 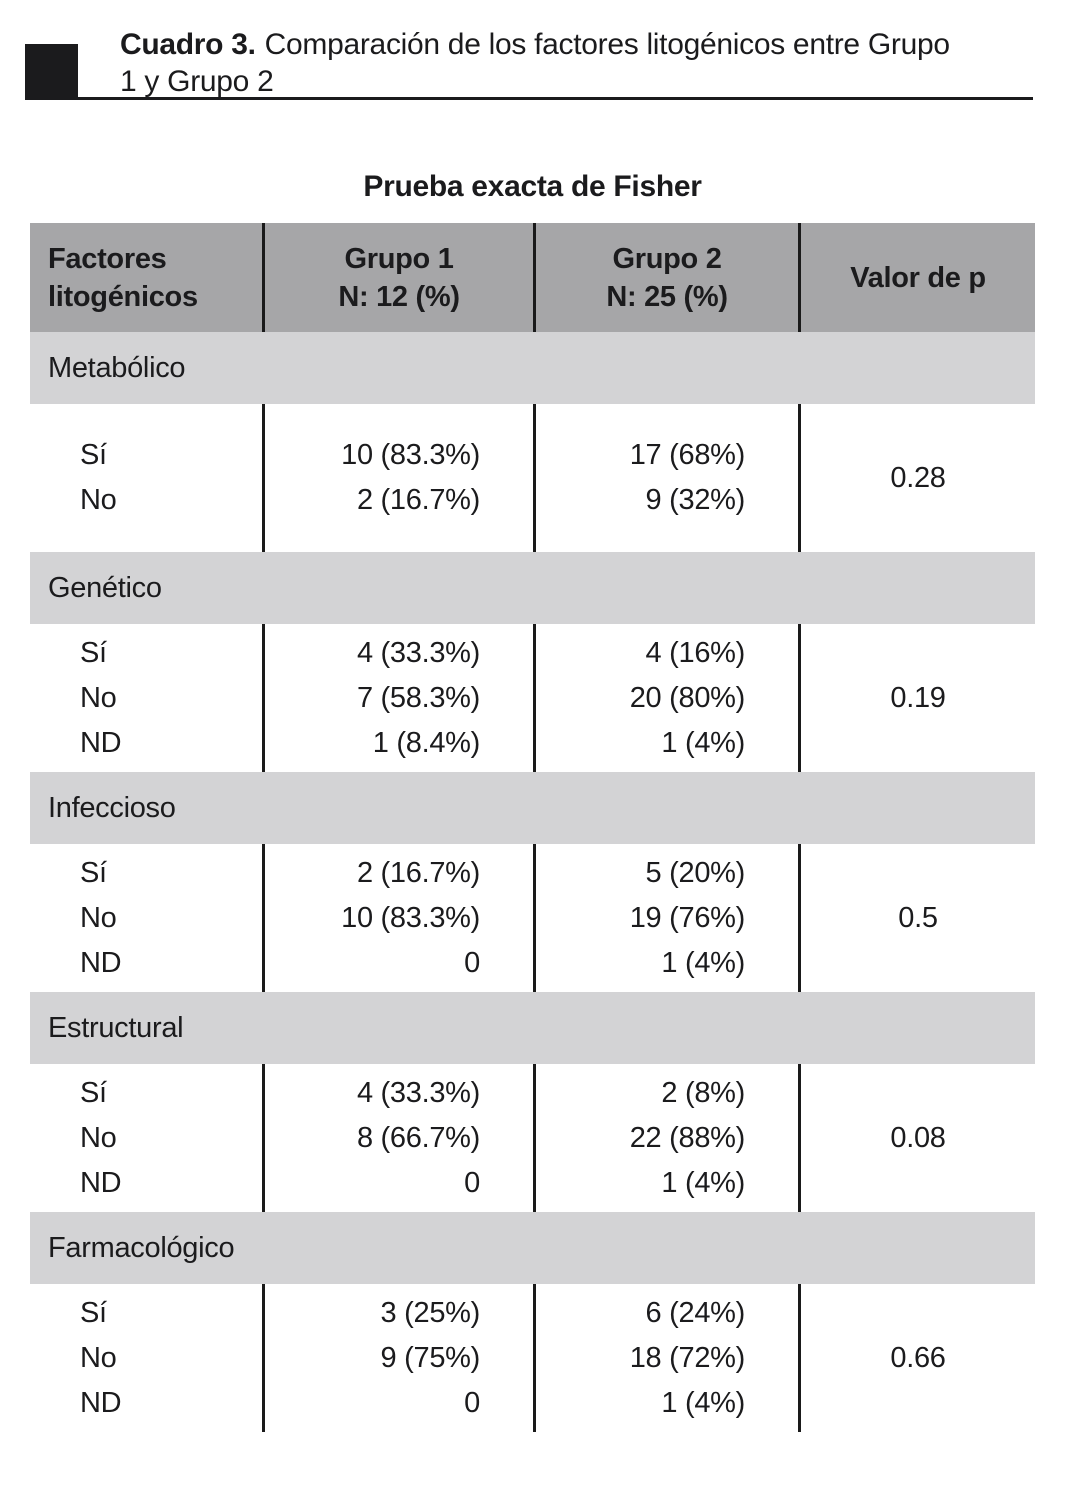 I want to click on group1-value: 4 (33.3%), so click(x=418, y=1092).